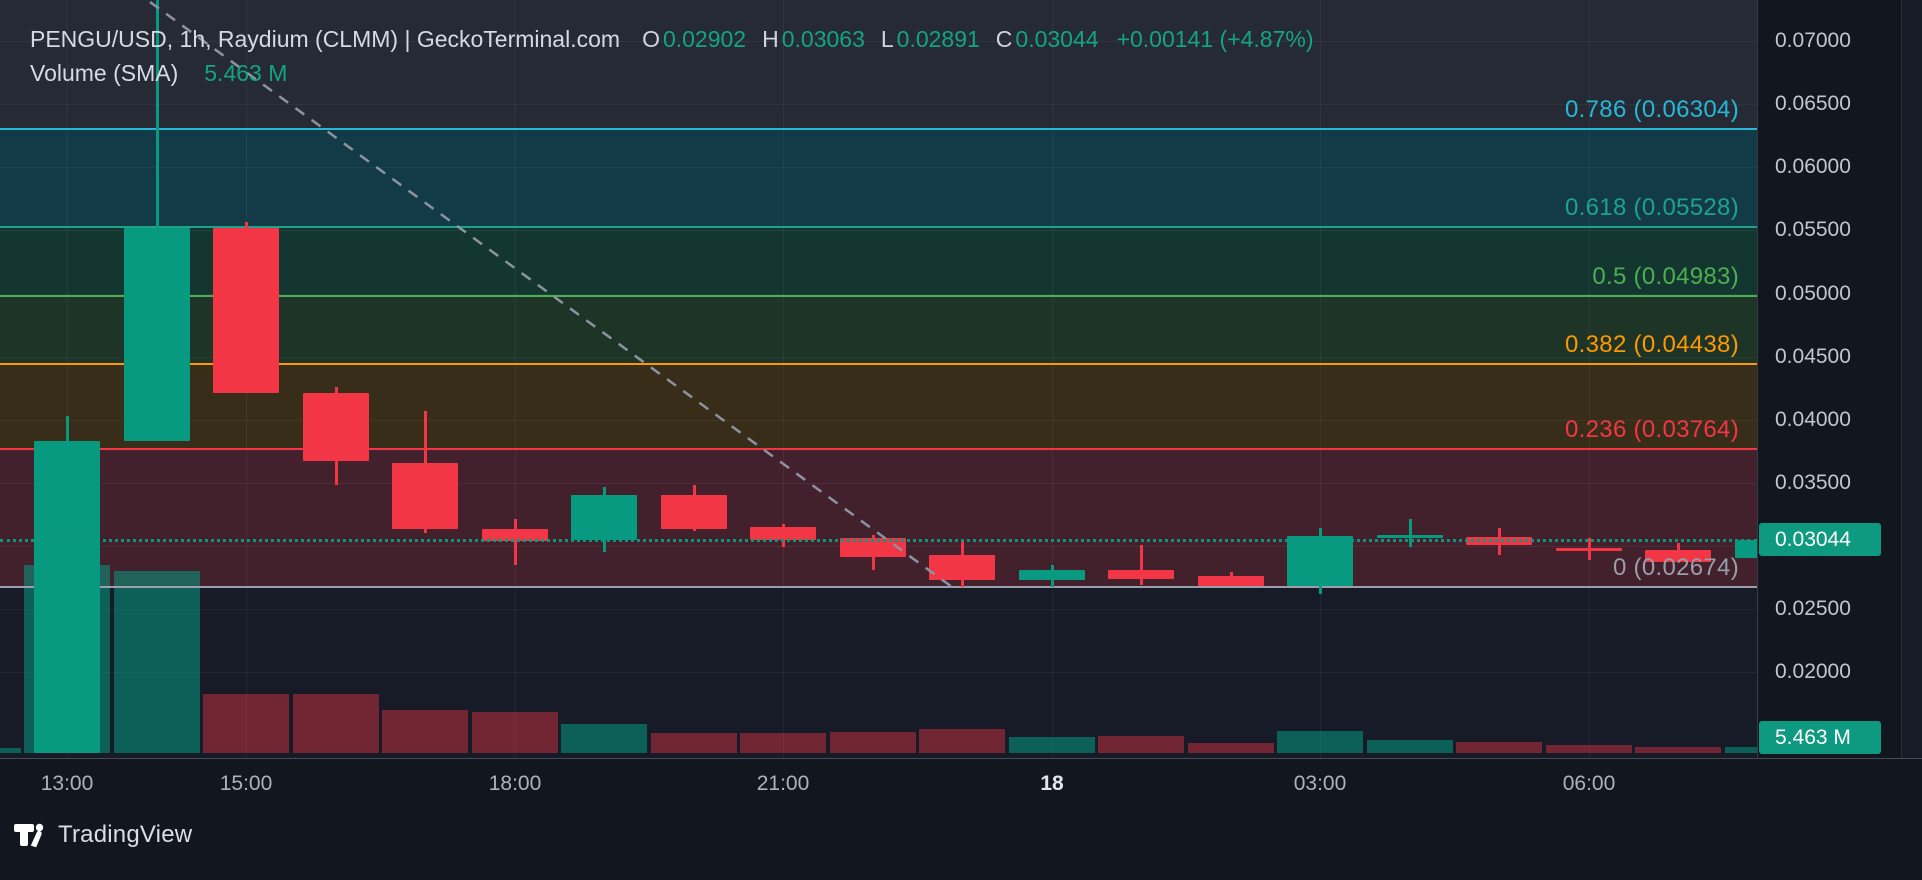 The width and height of the screenshot is (1922, 880). Describe the element at coordinates (783, 783) in the screenshot. I see `time-tick-label: 21:00` at that location.